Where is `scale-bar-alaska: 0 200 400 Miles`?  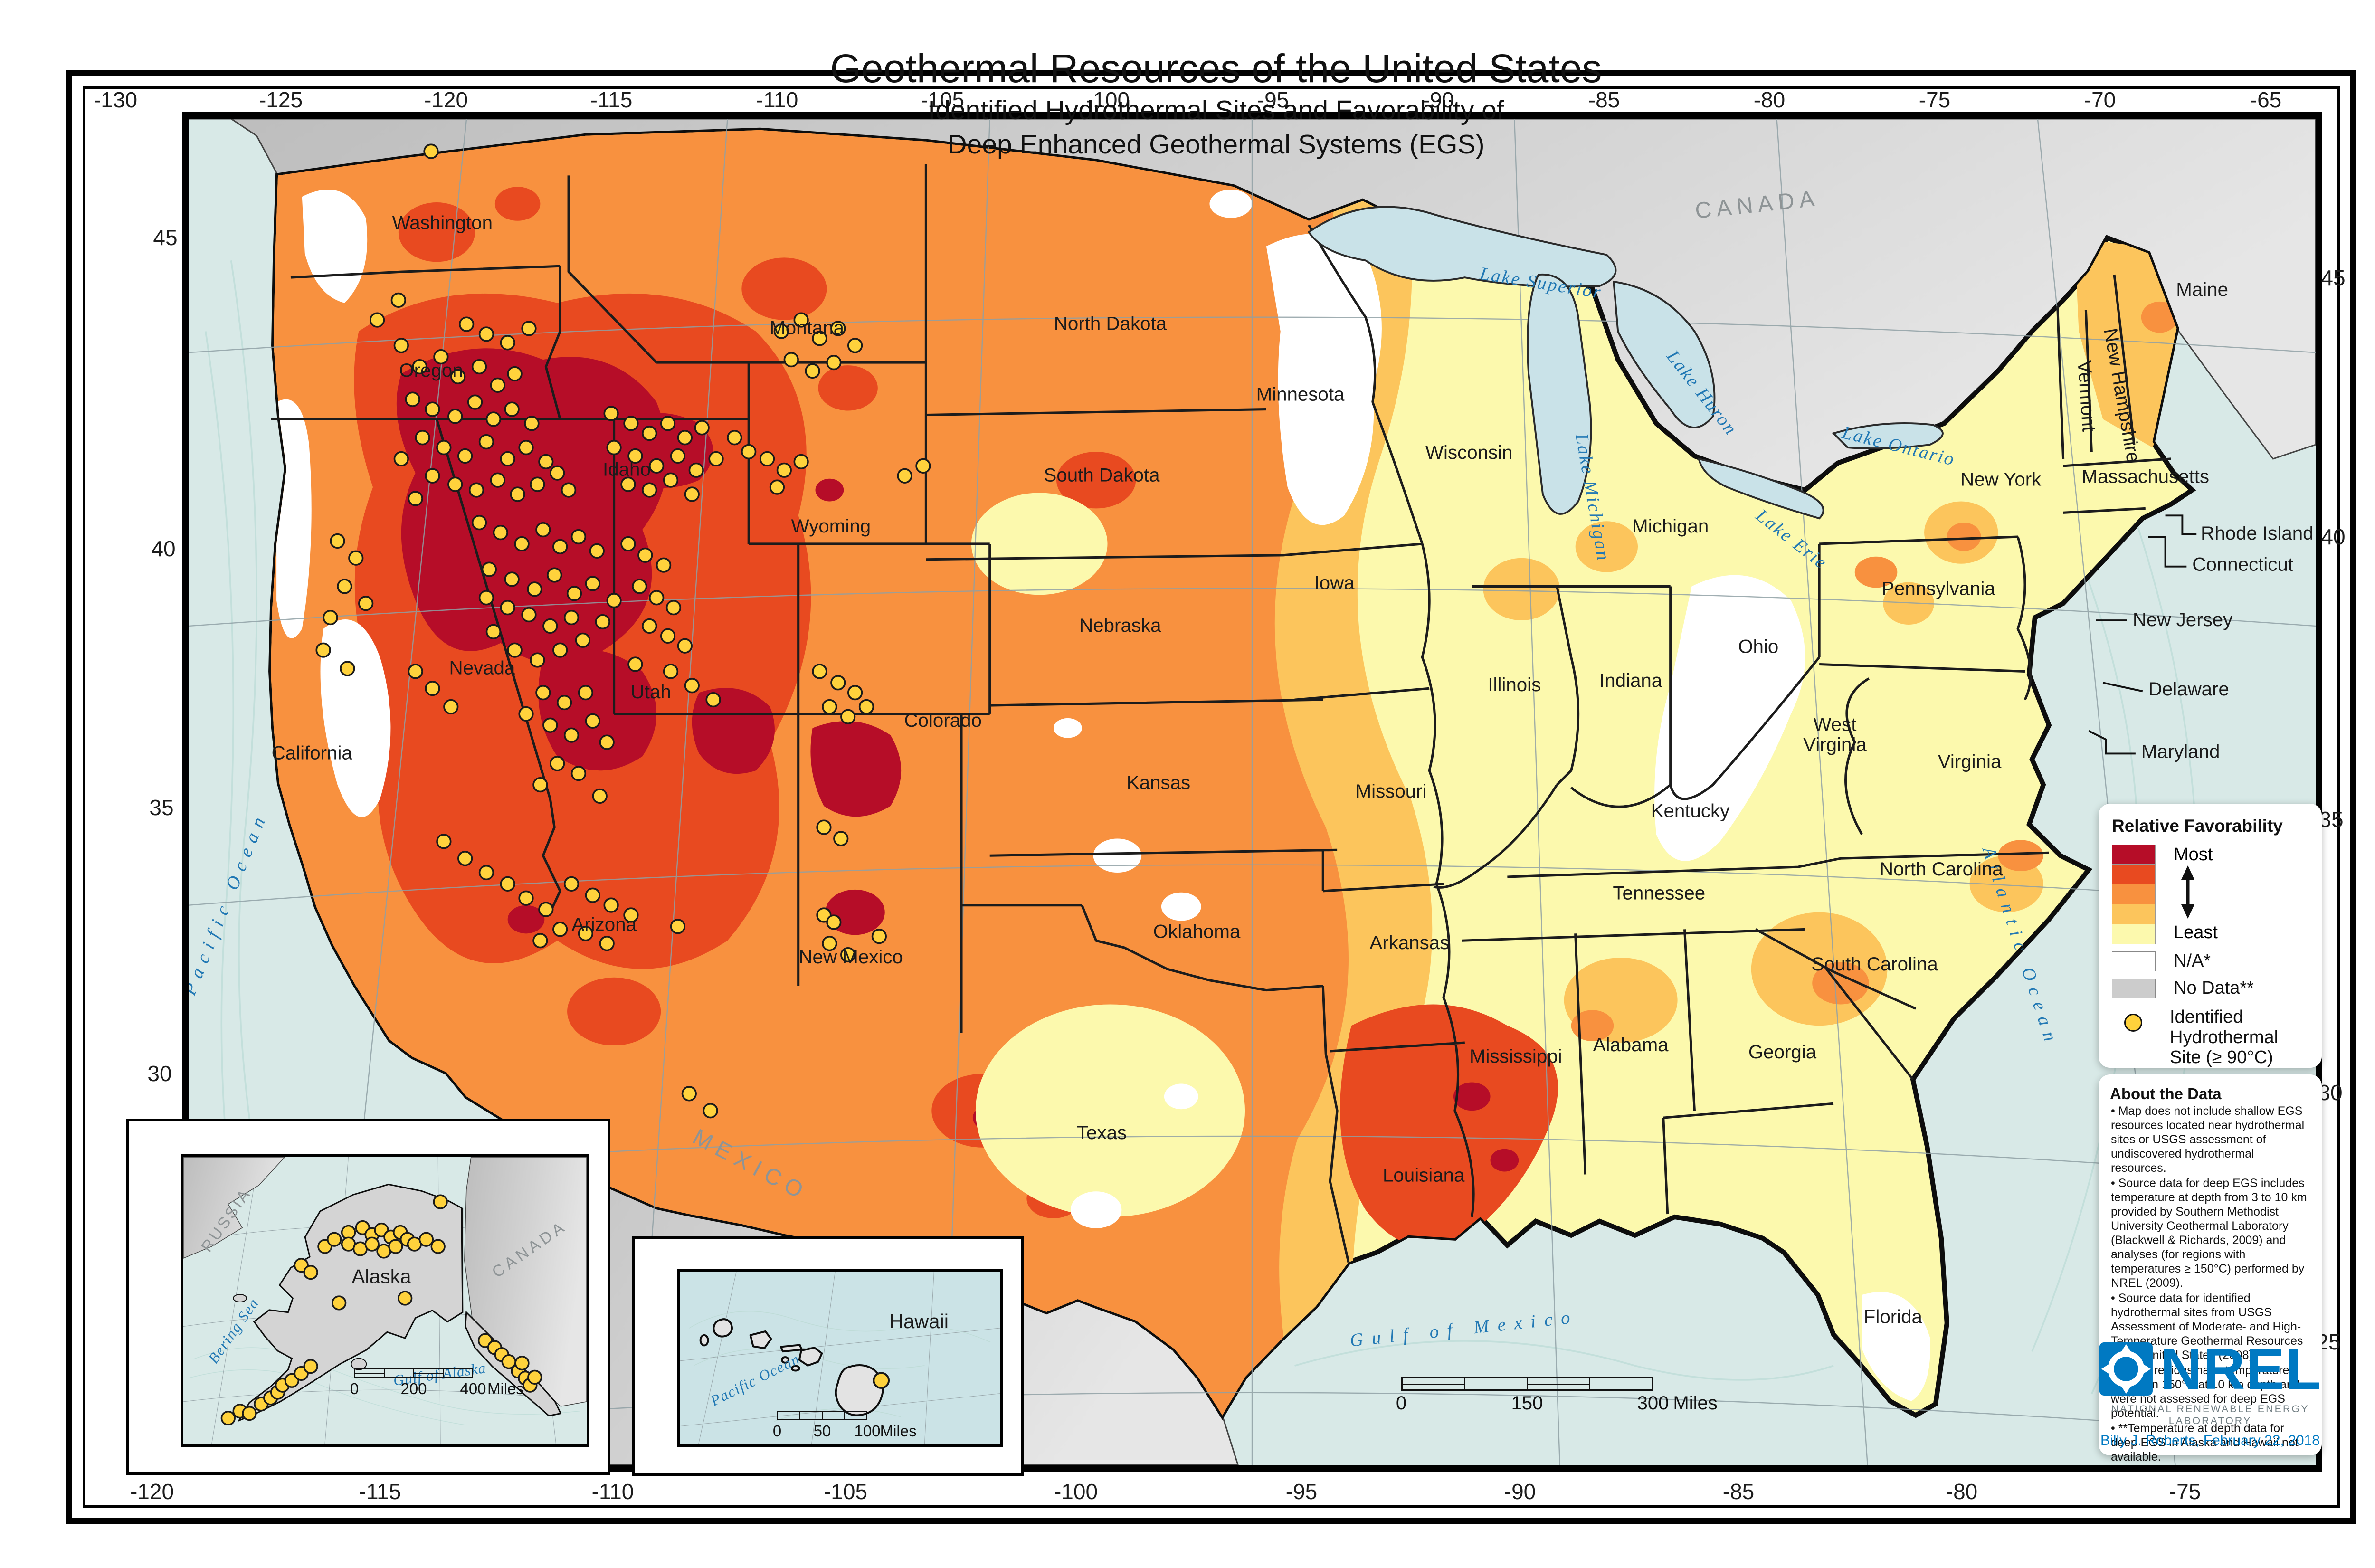
scale-bar-alaska: 0 200 400 Miles is located at coordinates (437, 1382).